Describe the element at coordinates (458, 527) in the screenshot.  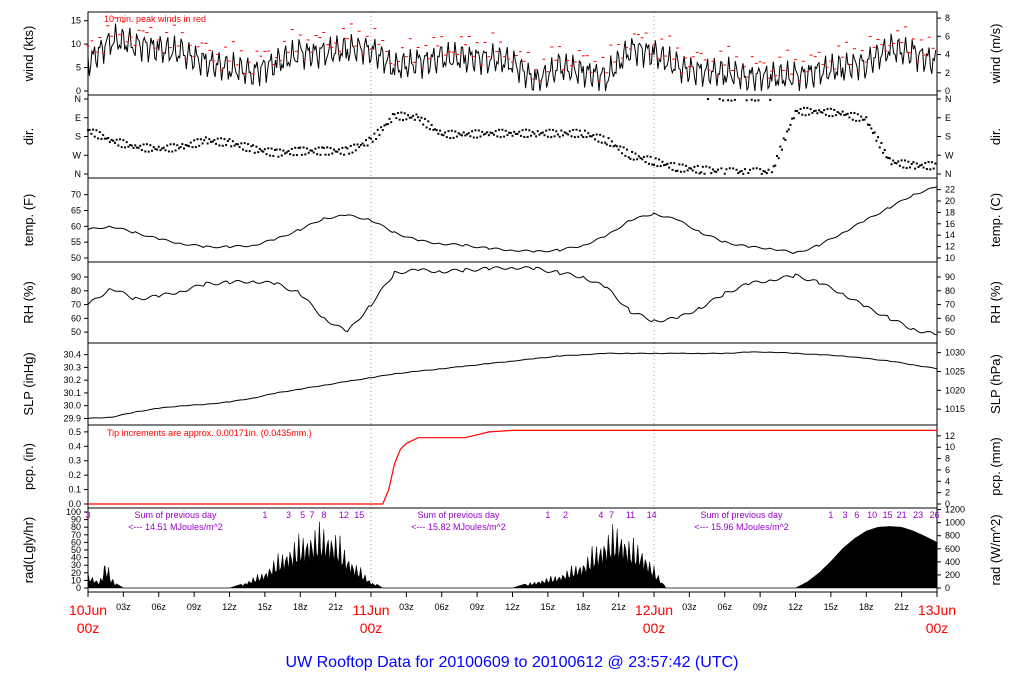
I see `daily-total-value: <--- 15.82 MJoules/m^2` at that location.